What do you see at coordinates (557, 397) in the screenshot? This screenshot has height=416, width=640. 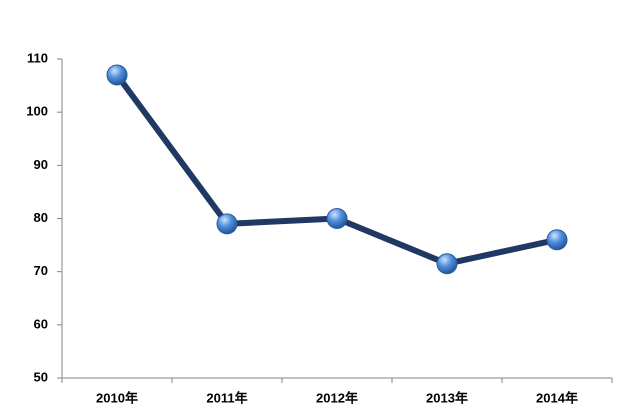 I see `x-tick-label: 2014年` at bounding box center [557, 397].